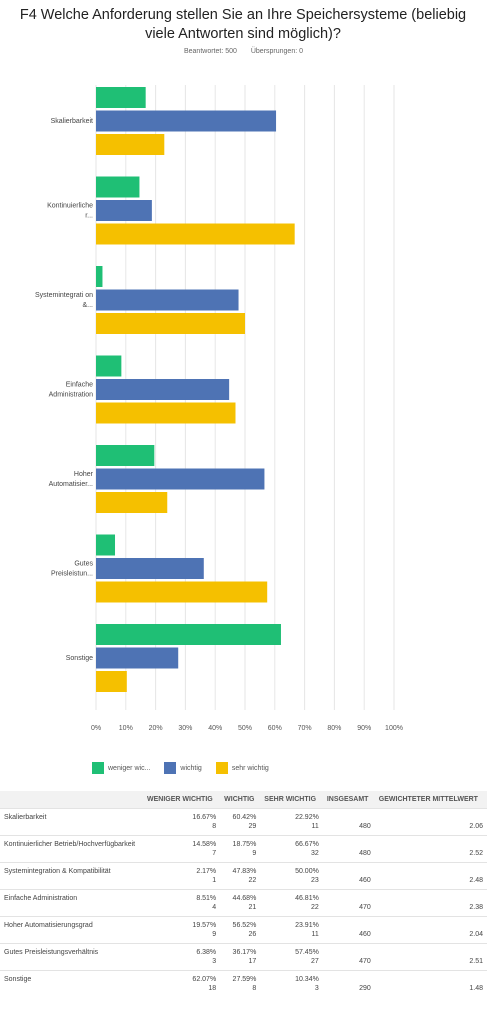  I want to click on cell-percent: 6.38%, so click(206, 952).